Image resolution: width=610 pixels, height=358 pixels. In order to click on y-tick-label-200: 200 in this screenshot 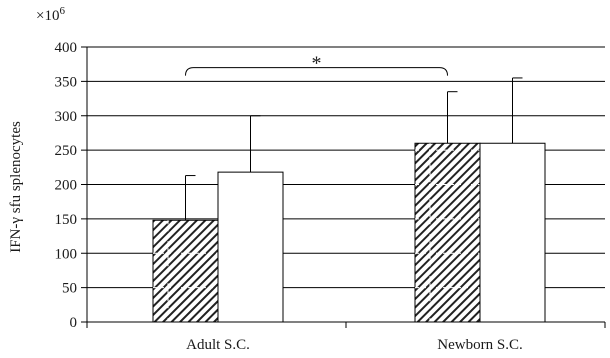, I will do `click(66, 186)`.